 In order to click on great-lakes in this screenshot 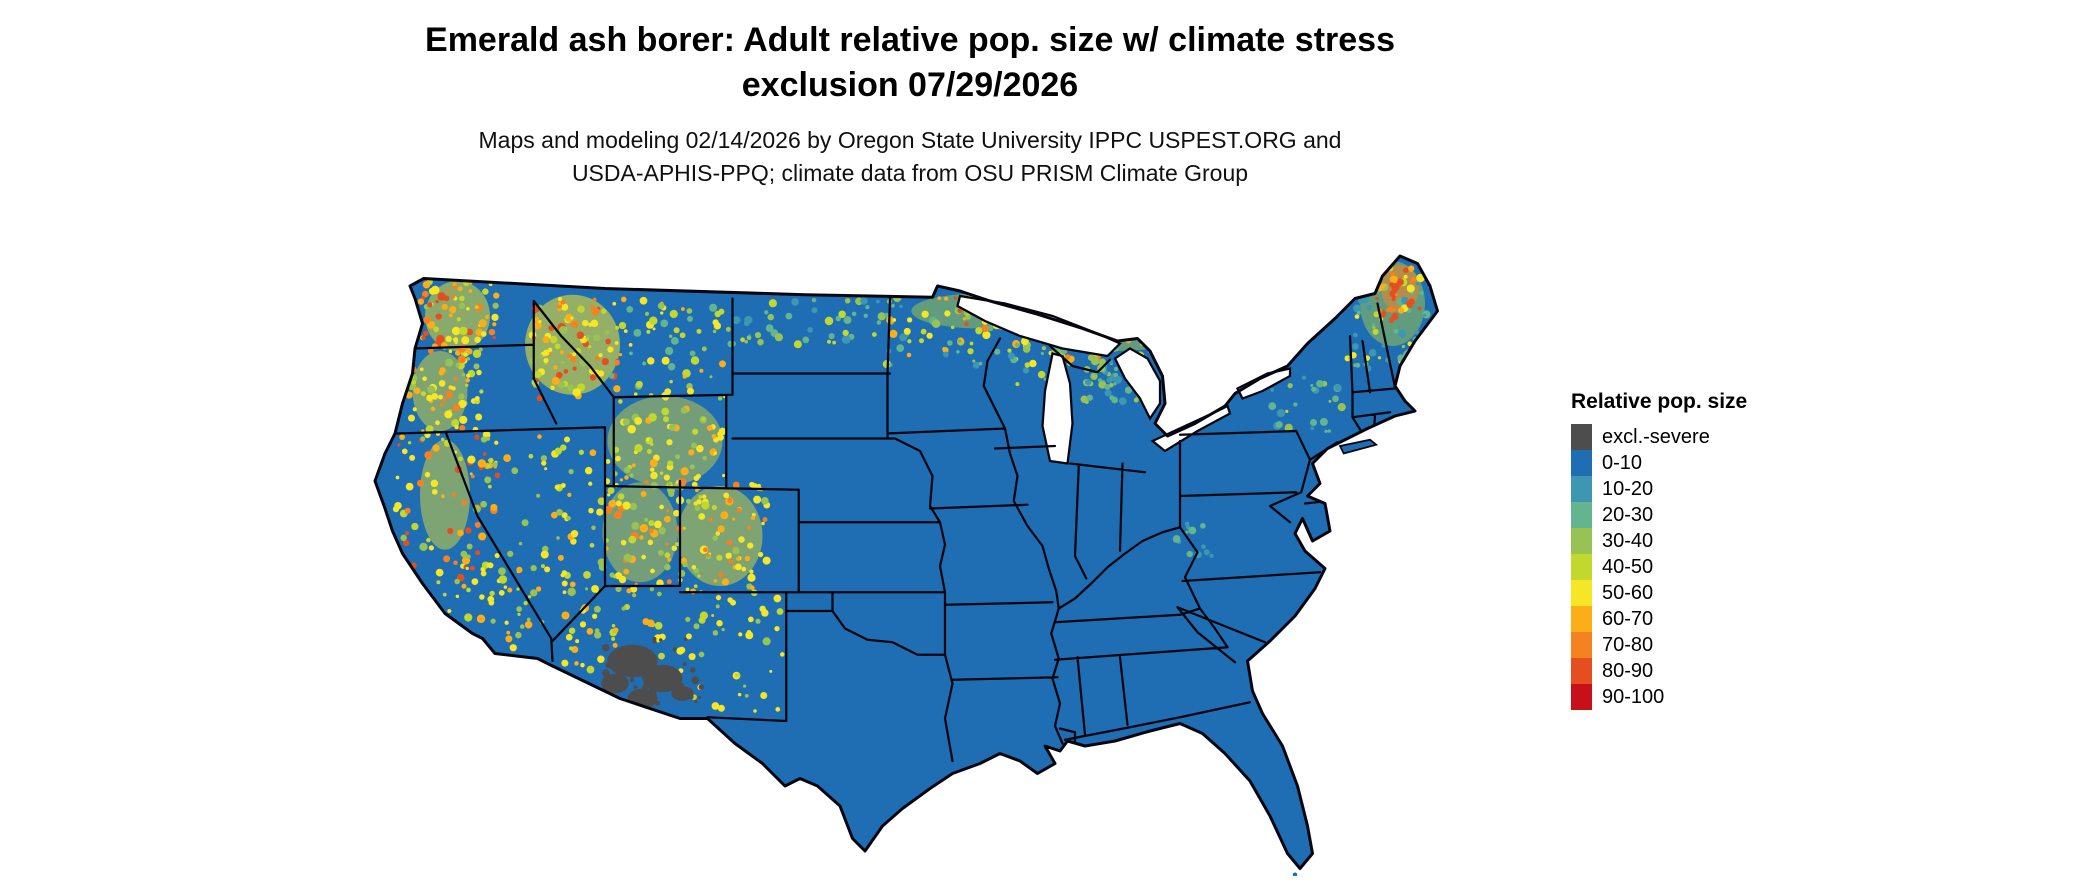, I will do `click(1124, 379)`.